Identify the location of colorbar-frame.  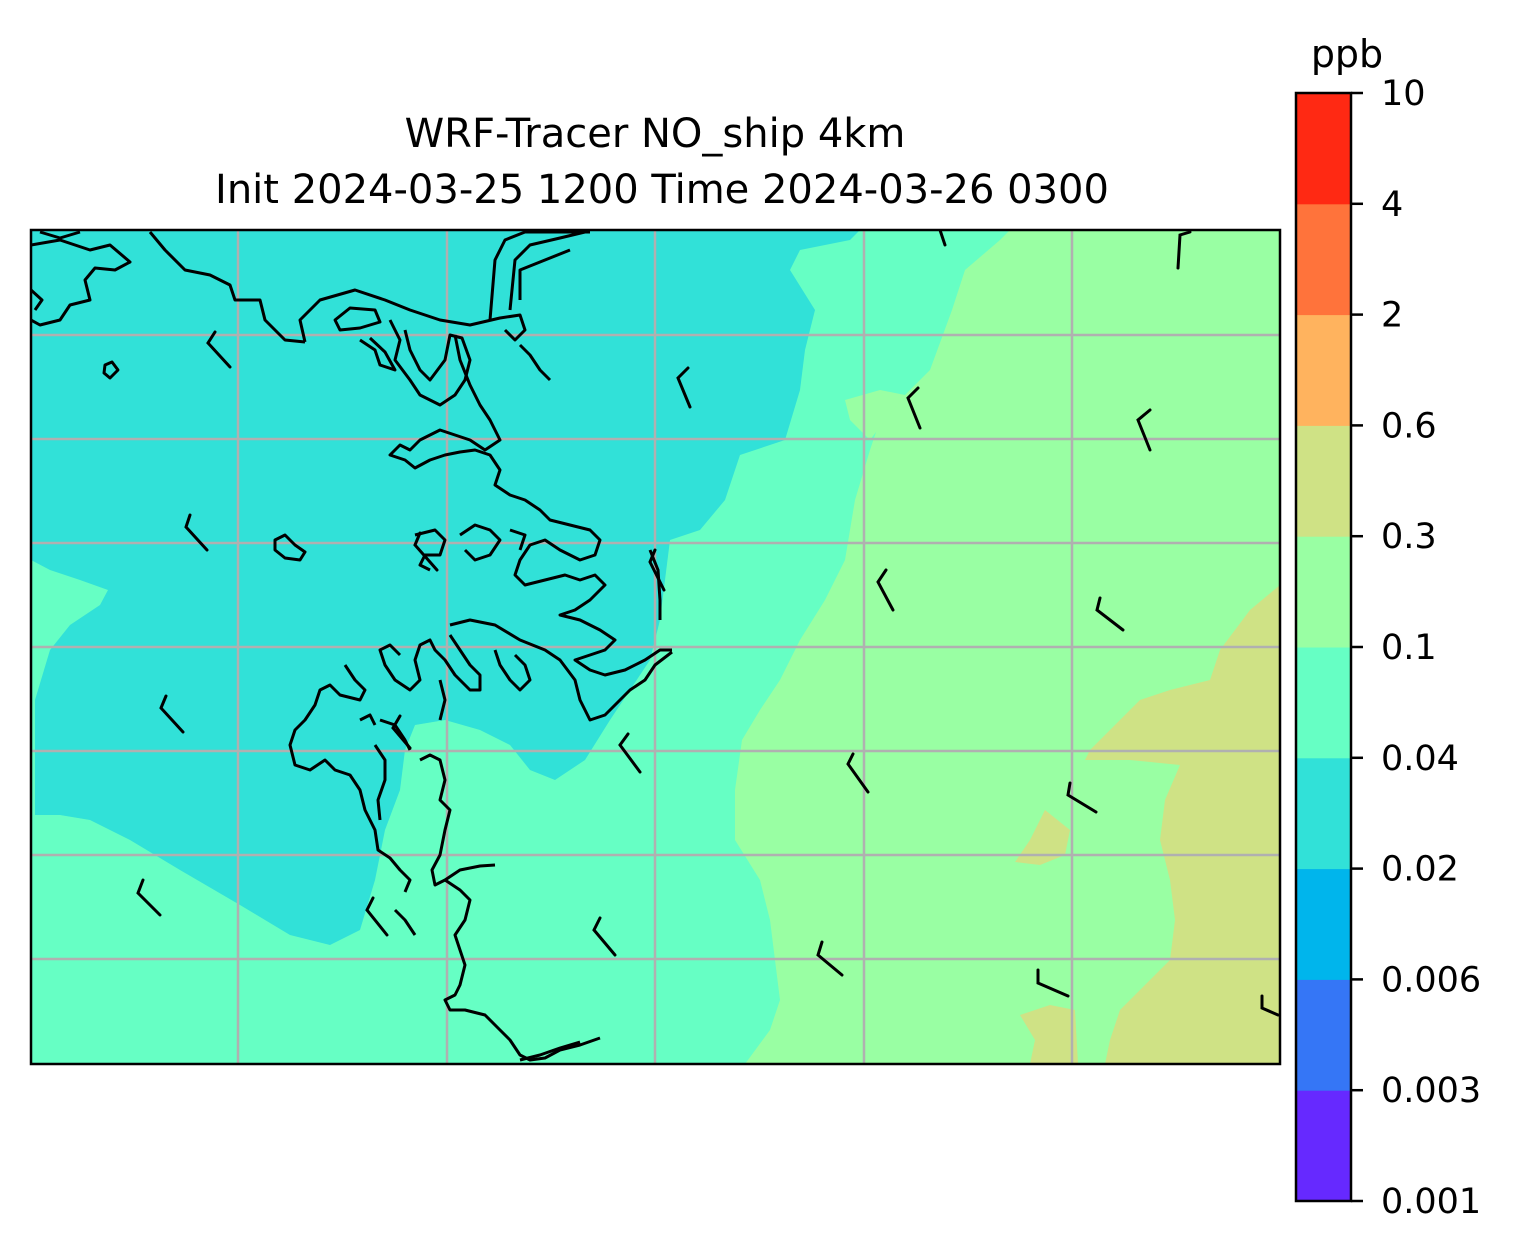
(1323, 647).